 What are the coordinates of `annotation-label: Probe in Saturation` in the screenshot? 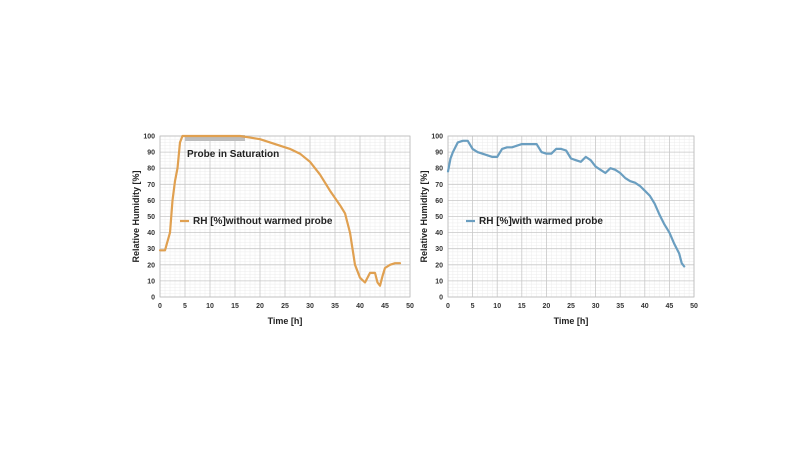 It's located at (233, 154).